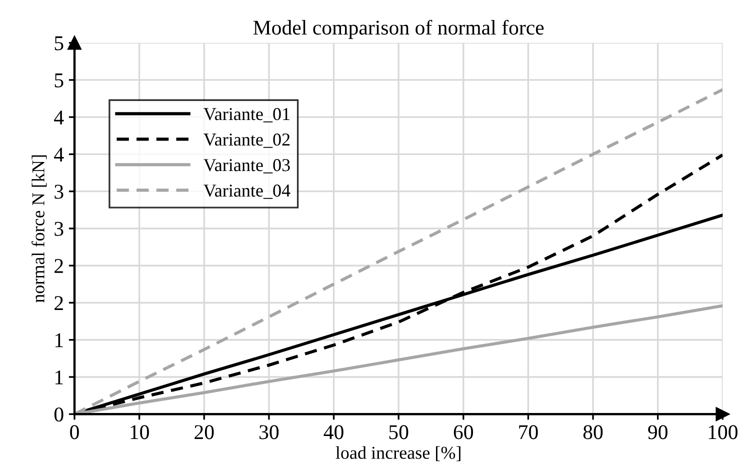 This screenshot has width=745, height=476. Describe the element at coordinates (464, 432) in the screenshot. I see `x-tick-label: 60` at that location.